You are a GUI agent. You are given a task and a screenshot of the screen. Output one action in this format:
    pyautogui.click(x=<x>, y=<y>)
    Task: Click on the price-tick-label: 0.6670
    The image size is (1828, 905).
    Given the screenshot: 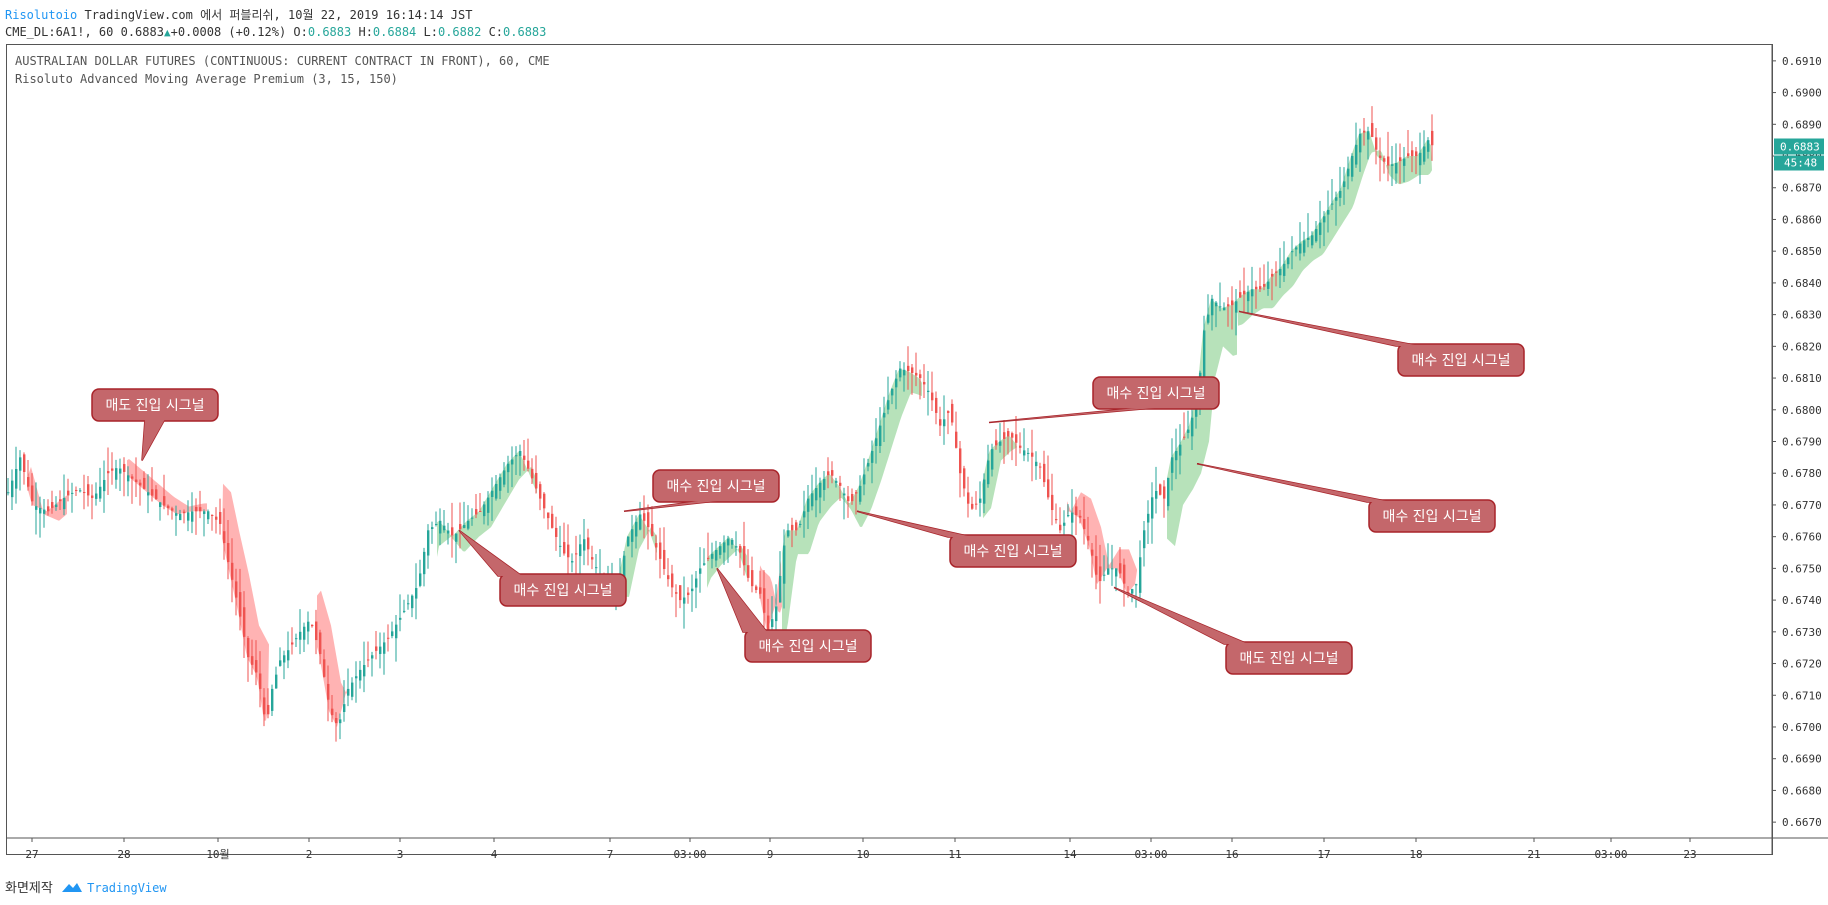 What is the action you would take?
    pyautogui.click(x=1802, y=822)
    